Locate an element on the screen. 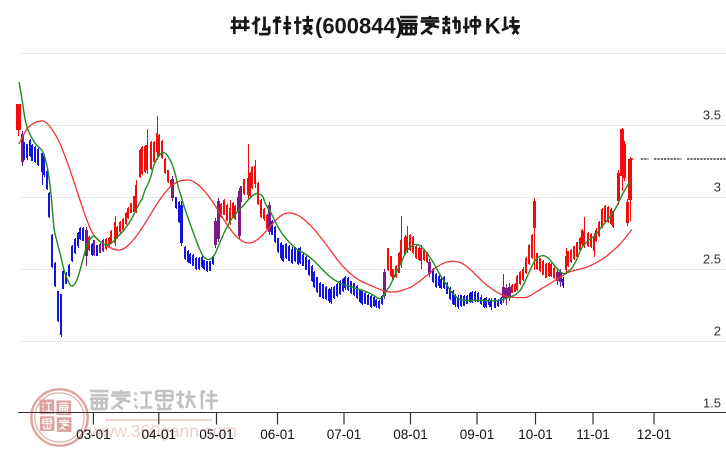 The image size is (726, 455). svg-text: 12-01 is located at coordinates (654, 434).